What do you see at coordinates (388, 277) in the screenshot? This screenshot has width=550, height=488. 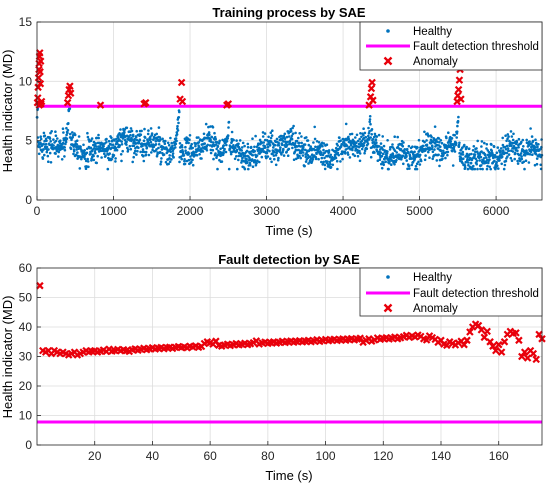 I see `legend-healthy-marker` at bounding box center [388, 277].